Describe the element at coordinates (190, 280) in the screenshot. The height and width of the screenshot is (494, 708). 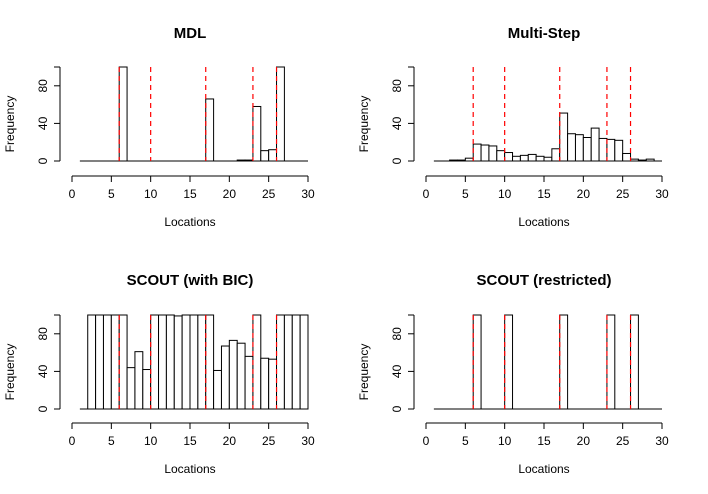
I see `chart-title: SCOUT (with BIC)` at that location.